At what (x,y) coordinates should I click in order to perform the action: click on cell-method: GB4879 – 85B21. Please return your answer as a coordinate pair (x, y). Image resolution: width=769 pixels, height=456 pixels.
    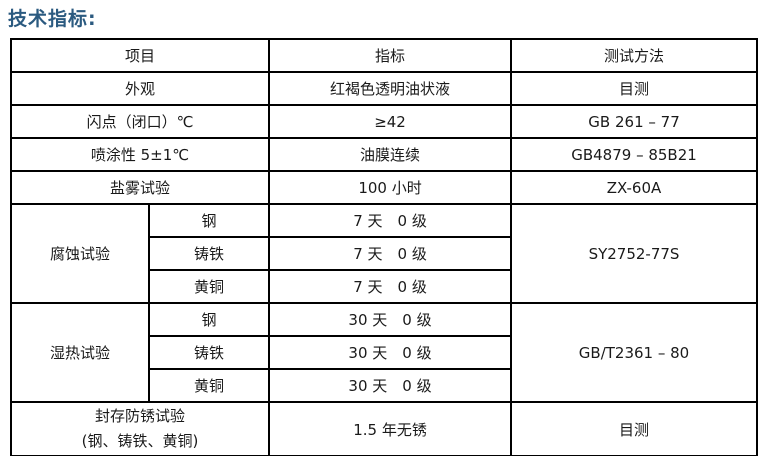
    Looking at the image, I should click on (634, 154).